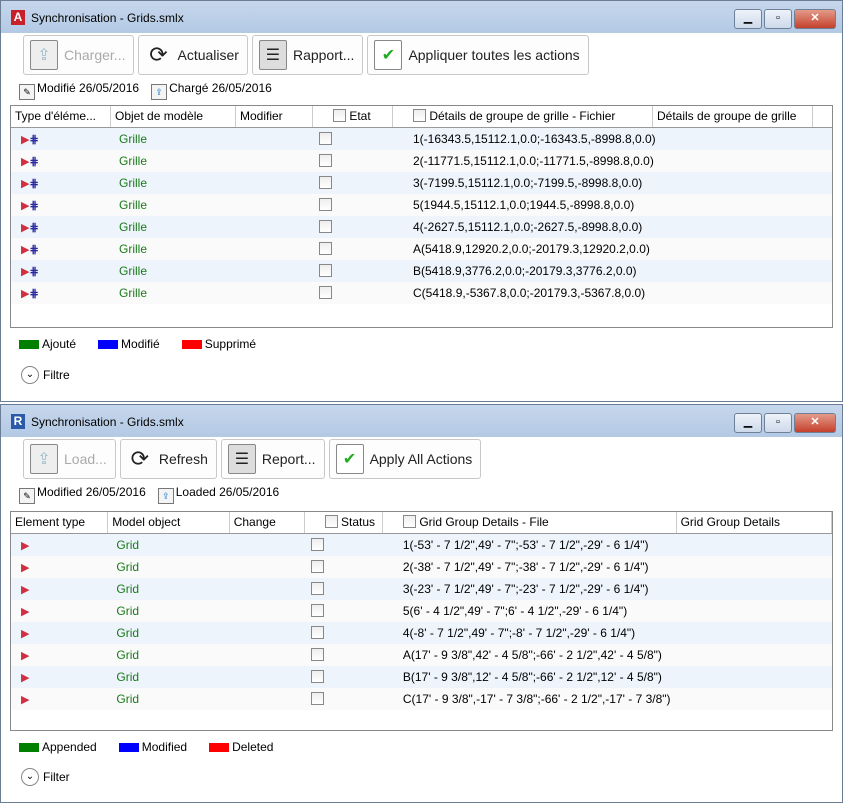 The width and height of the screenshot is (845, 803). Describe the element at coordinates (344, 522) in the screenshot. I see `col-status: Status` at that location.